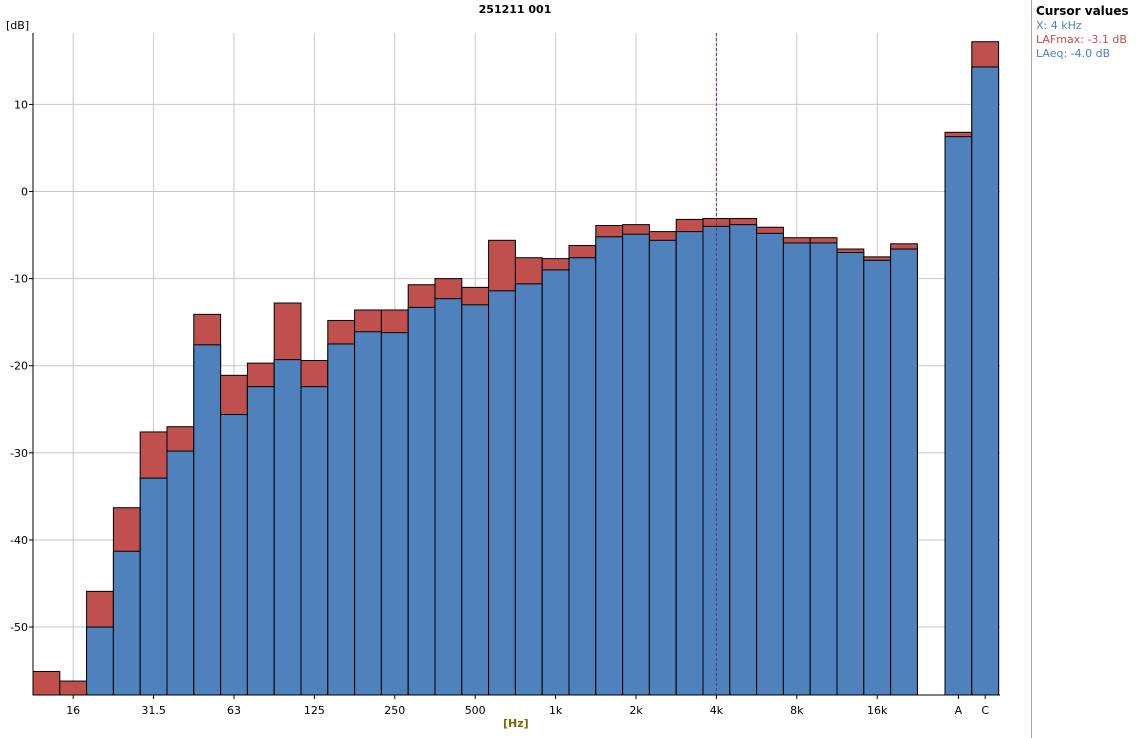 This screenshot has width=1144, height=738. I want to click on bar-laeq-10k, so click(823, 469).